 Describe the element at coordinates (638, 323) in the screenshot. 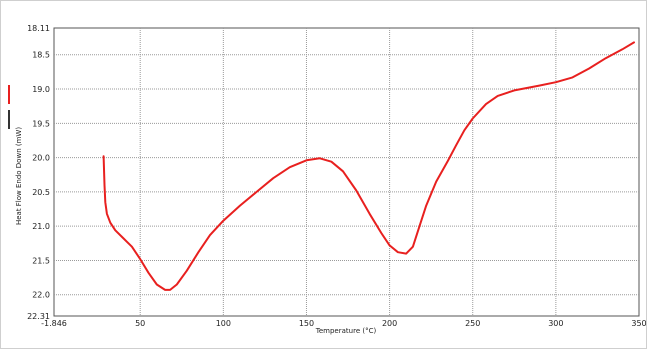

I see `x-tick-label: 350` at that location.